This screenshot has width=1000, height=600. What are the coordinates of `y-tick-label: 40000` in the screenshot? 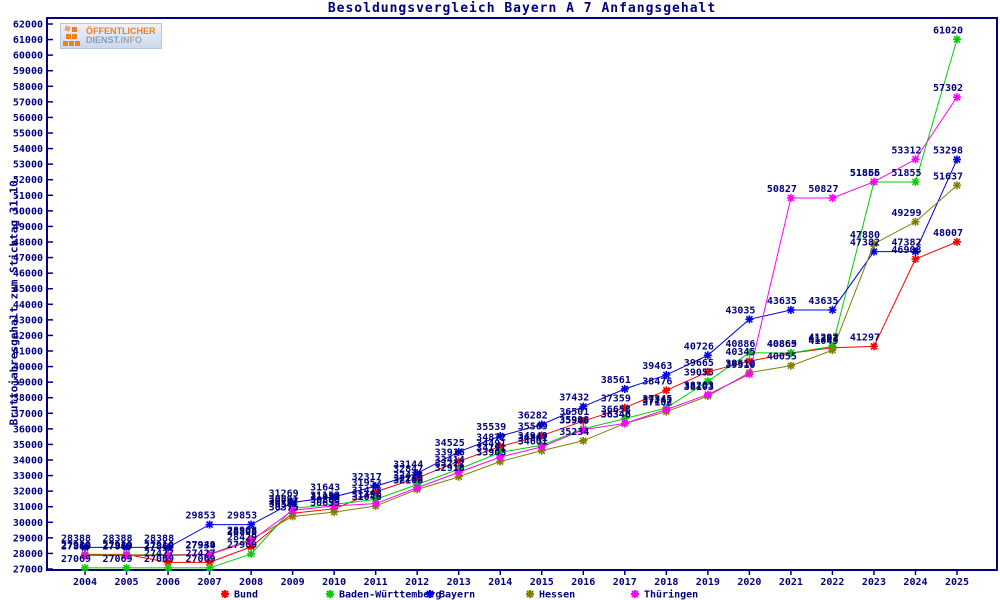 It's located at (28, 367).